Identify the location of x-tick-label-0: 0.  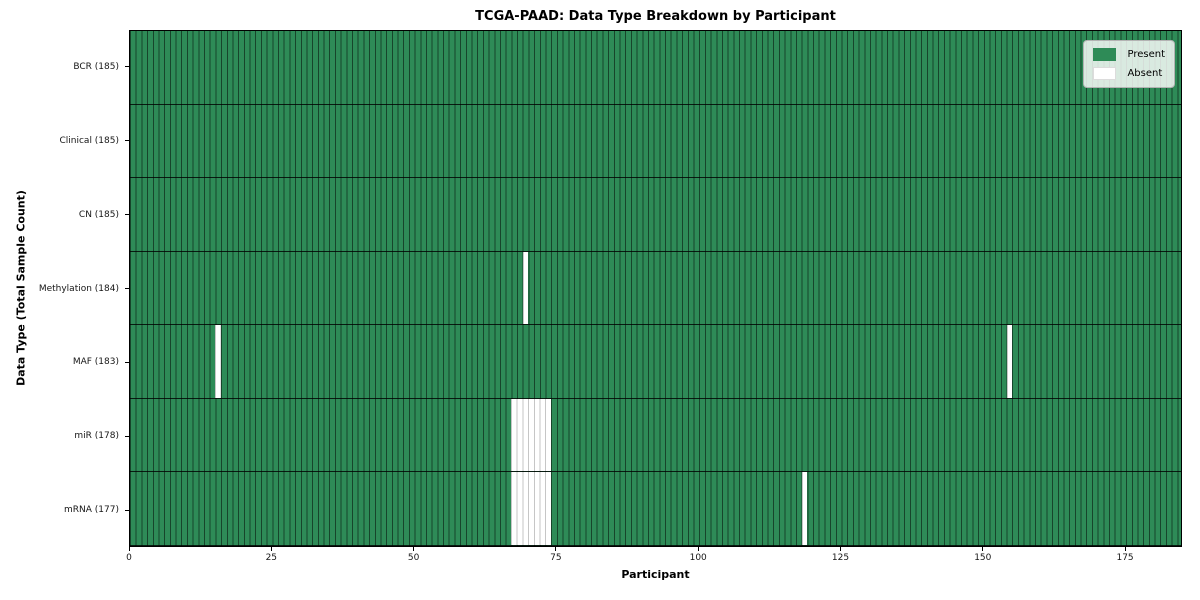
(129, 558).